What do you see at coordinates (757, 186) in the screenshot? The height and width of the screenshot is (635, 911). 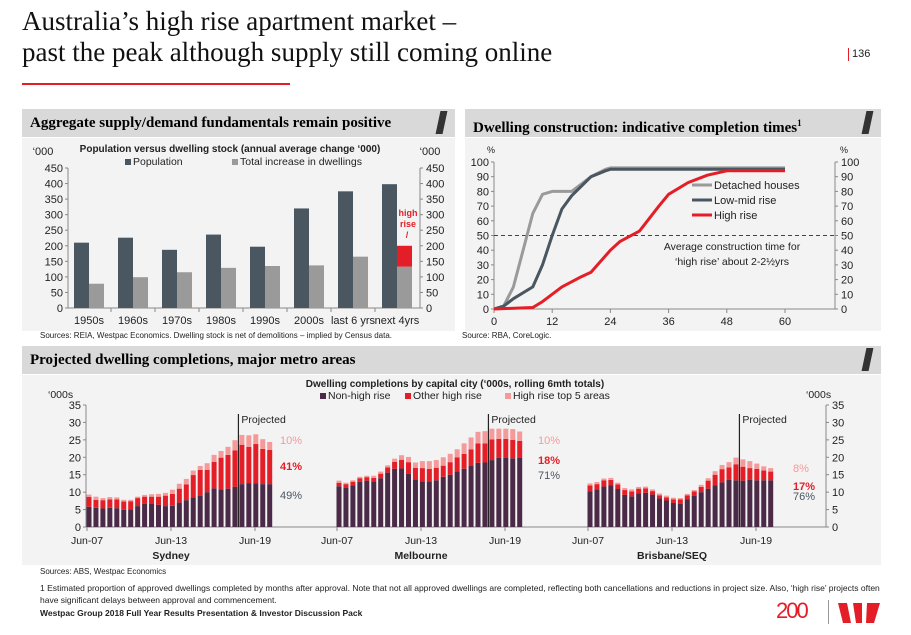 I see `legend-label: Detached houses` at bounding box center [757, 186].